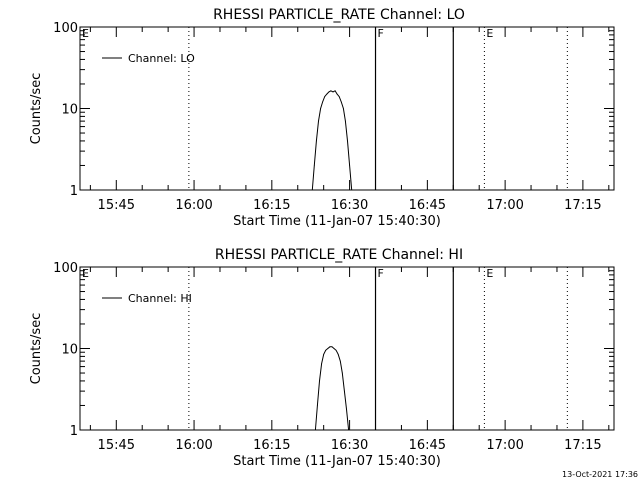 This screenshot has width=640, height=480. Describe the element at coordinates (339, 15) in the screenshot. I see `chart-title: RHESSI PARTICLE_RATE Channel: LO` at that location.